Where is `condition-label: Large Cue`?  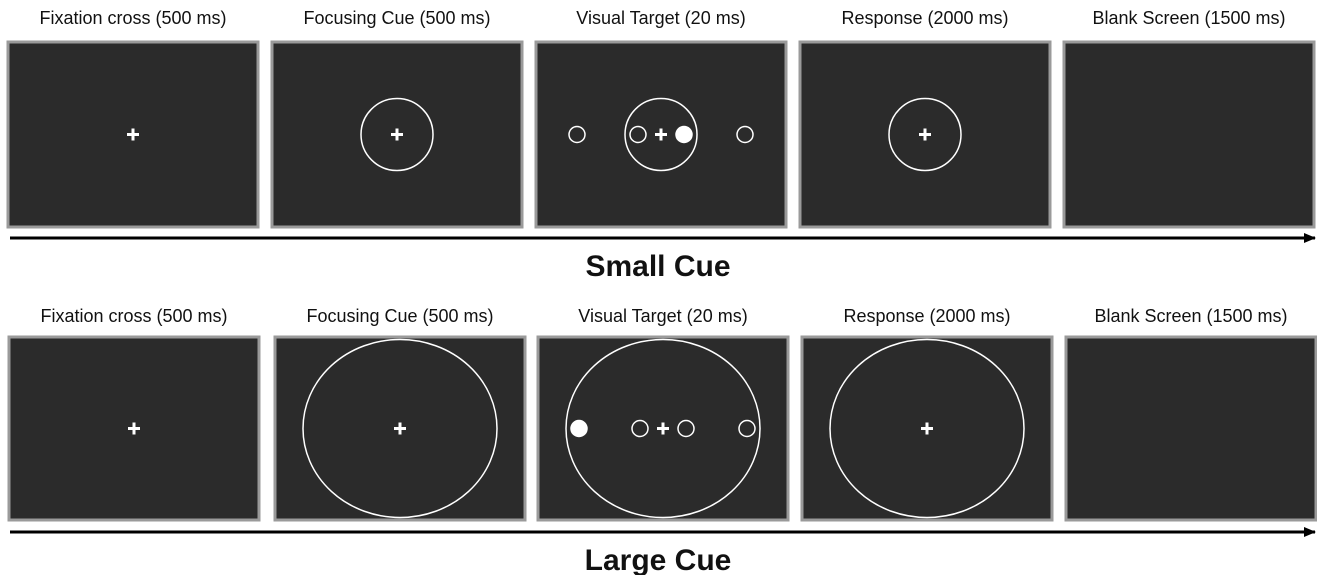
condition-label: Large Cue is located at coordinates (658, 559).